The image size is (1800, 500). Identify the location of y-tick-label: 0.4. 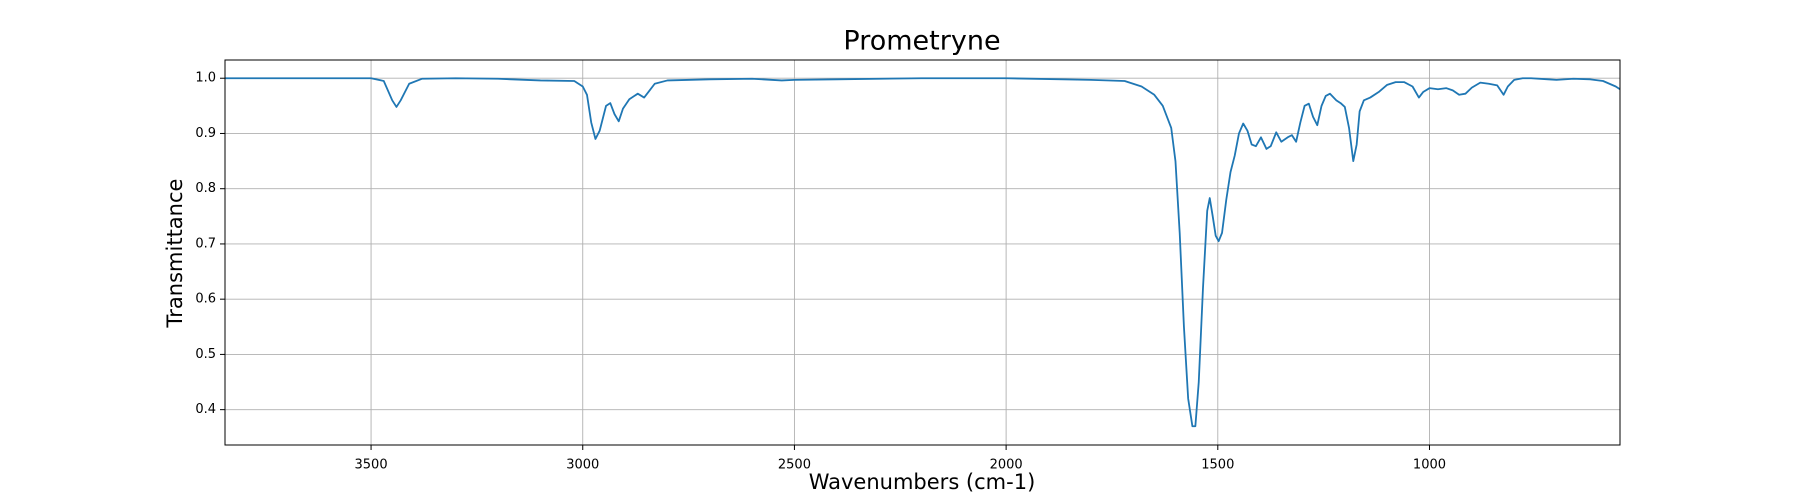
(205, 409).